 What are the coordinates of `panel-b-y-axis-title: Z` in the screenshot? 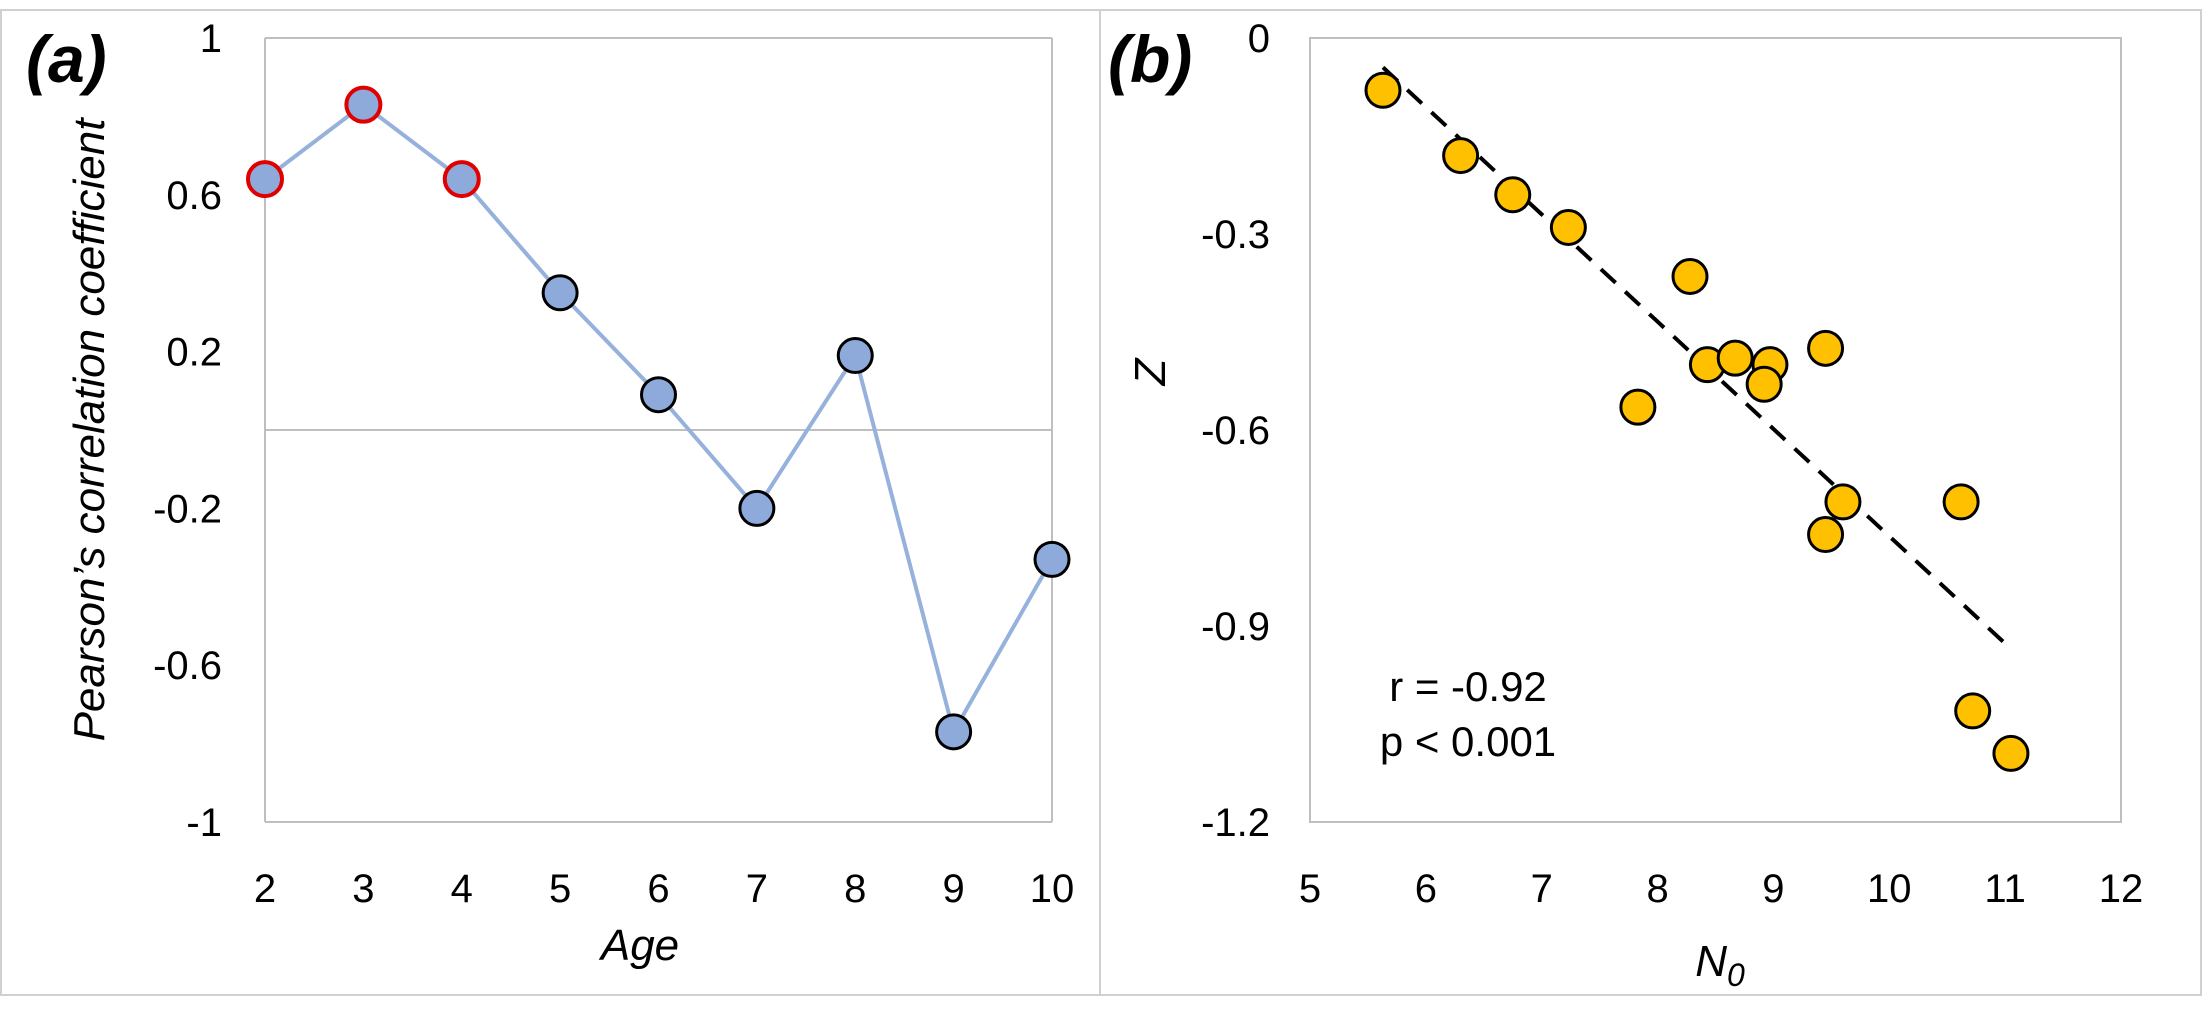 It's located at (1150, 371).